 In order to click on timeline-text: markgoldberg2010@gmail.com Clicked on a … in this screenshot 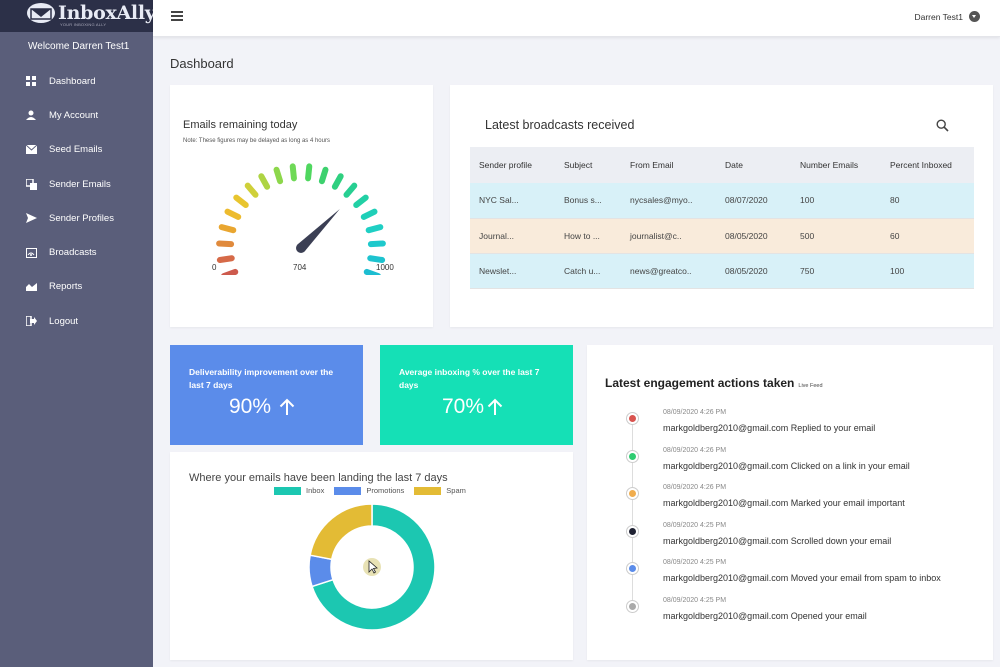, I will do `click(786, 466)`.